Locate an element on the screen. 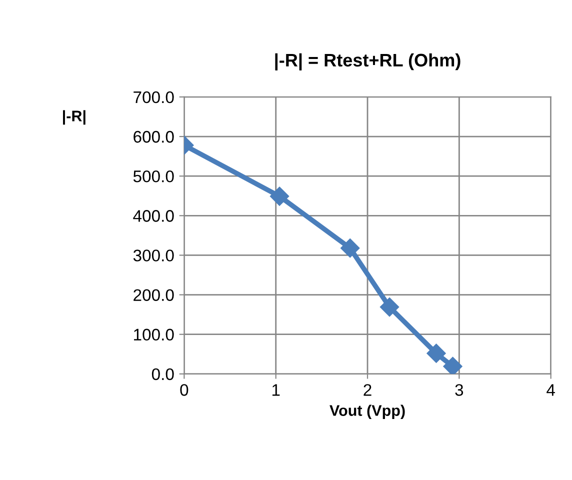  chart-title: |-R| = Rtest+RL (Ohm) is located at coordinates (367, 61).